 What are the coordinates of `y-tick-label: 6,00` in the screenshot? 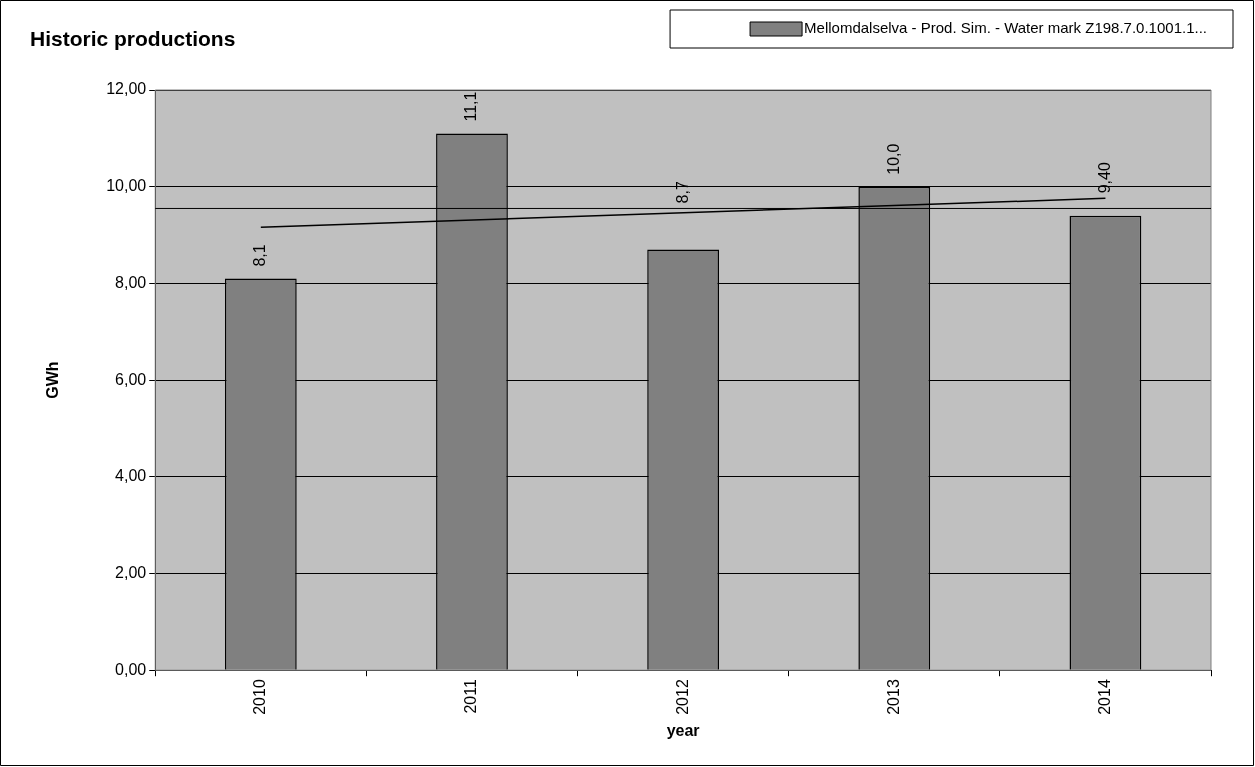 It's located at (131, 379).